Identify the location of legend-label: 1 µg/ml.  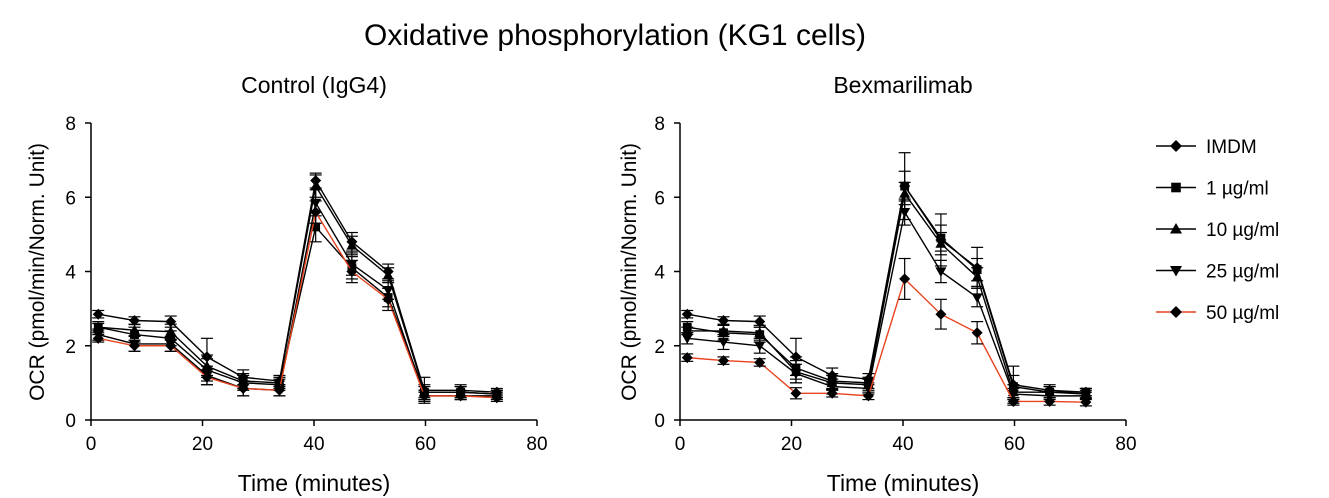
(1237, 189).